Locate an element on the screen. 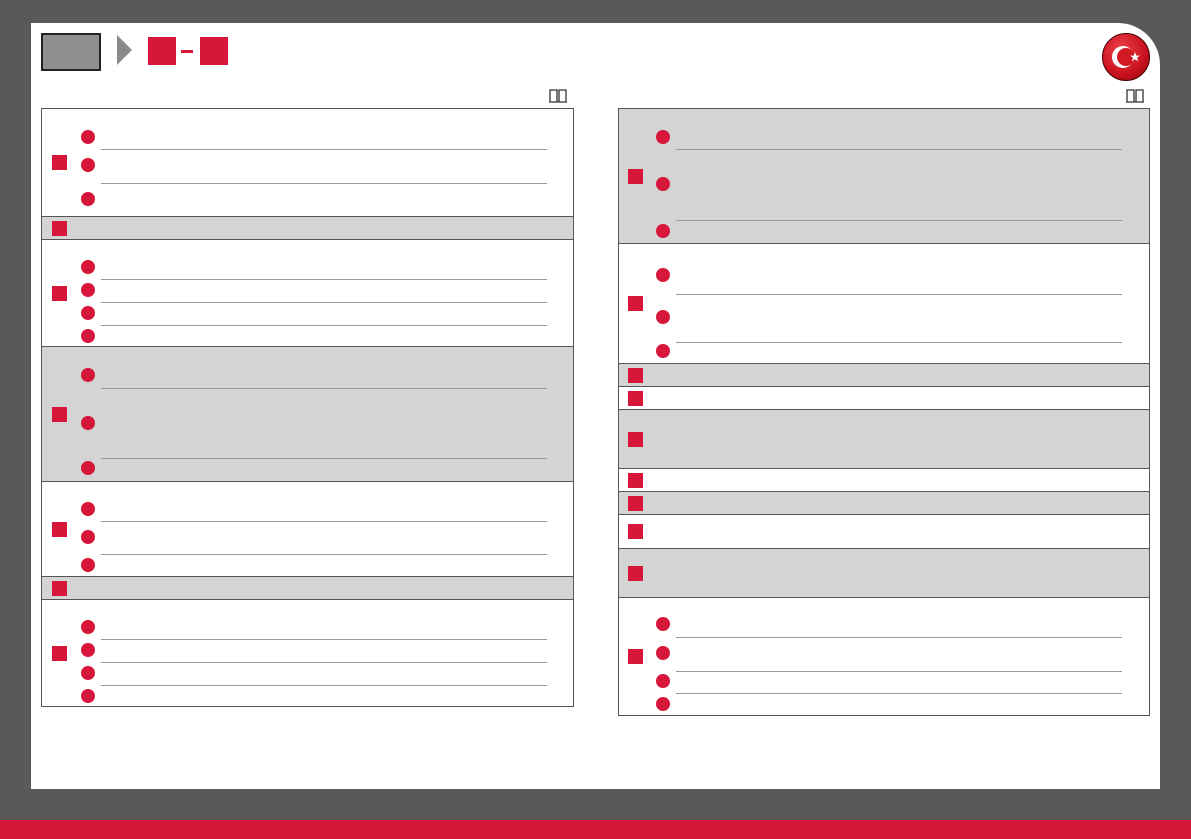  range-end-marker is located at coordinates (214, 51).